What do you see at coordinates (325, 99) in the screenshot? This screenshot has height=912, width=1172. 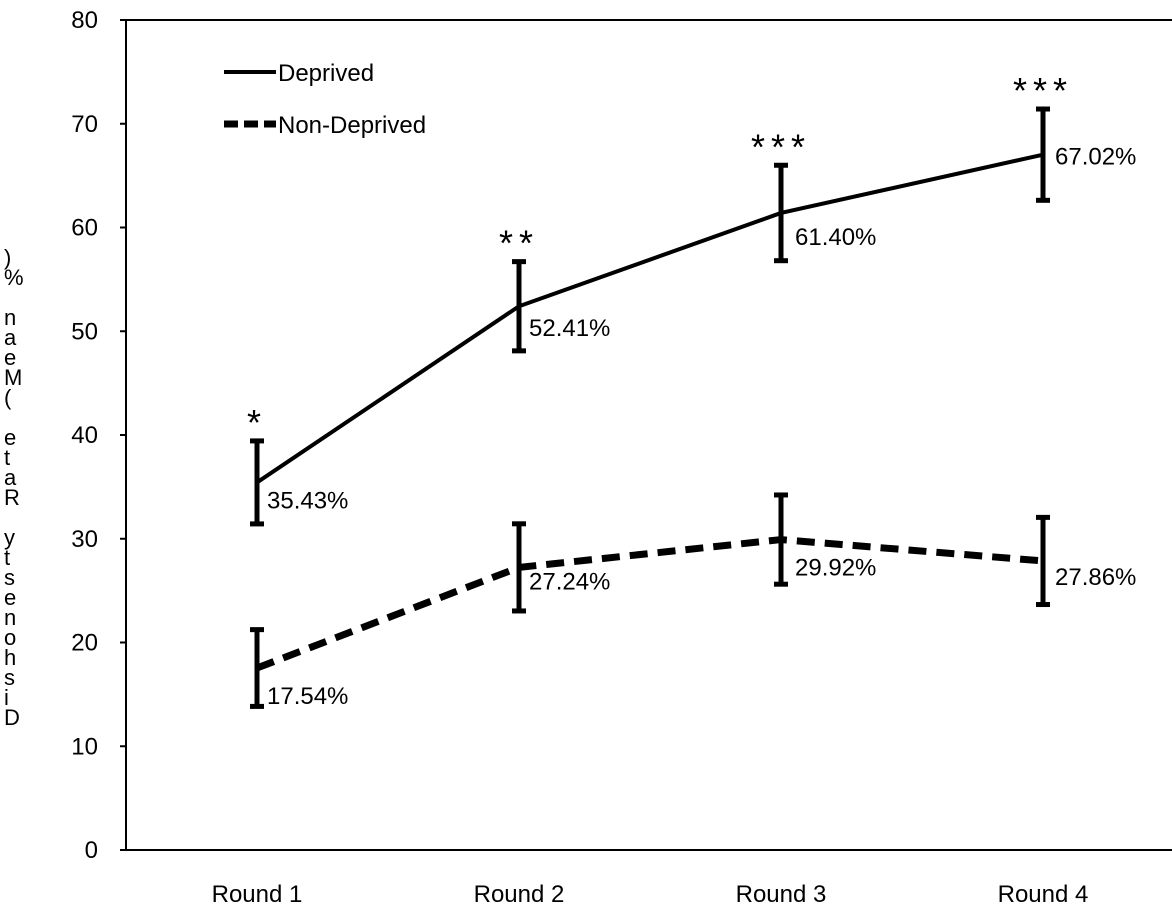 I see `legend: Deprived Non-Deprived` at bounding box center [325, 99].